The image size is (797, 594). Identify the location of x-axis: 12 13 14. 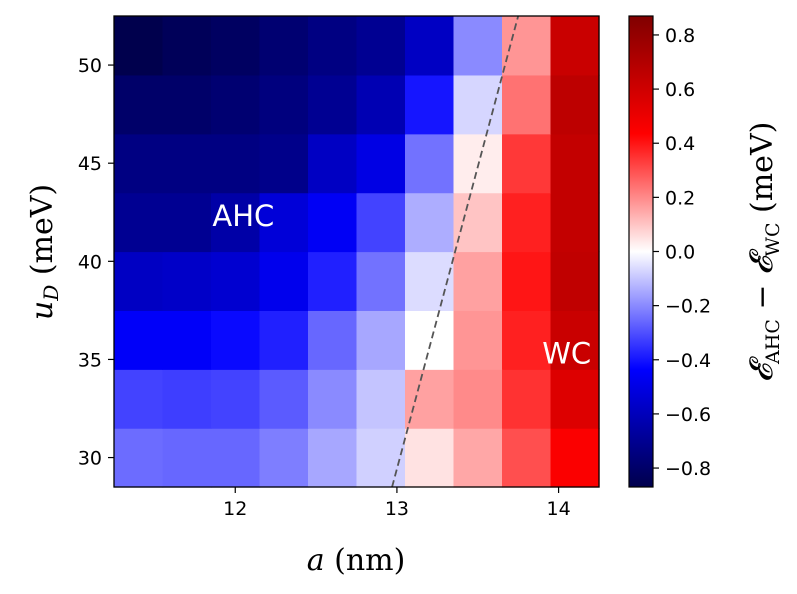
(397, 503).